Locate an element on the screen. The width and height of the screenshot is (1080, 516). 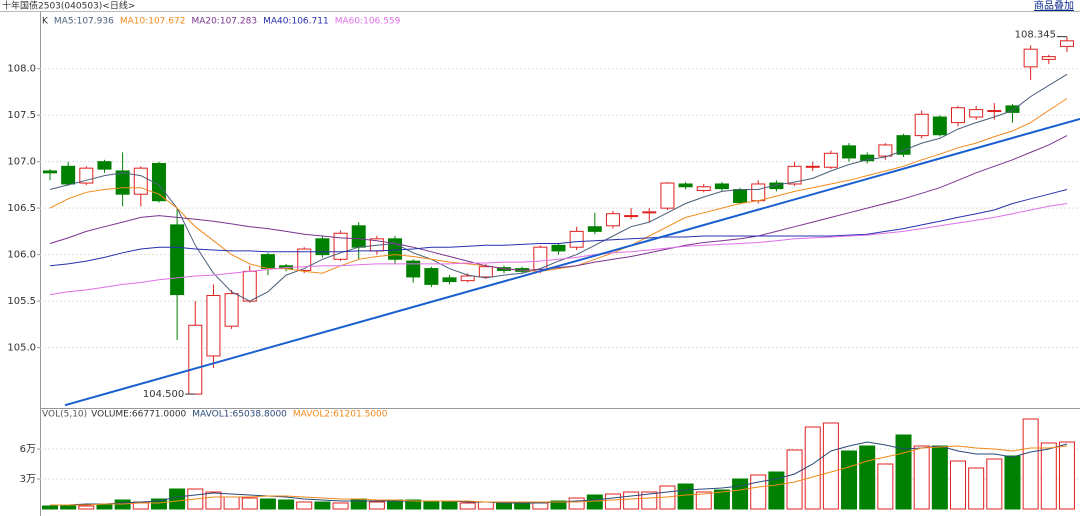
y-tick-label: 105.5 is located at coordinates (21, 301).